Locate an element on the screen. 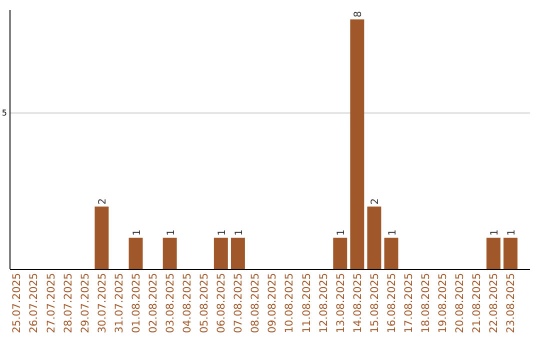  x-tick-label: 30.07.2025 is located at coordinates (102, 303).